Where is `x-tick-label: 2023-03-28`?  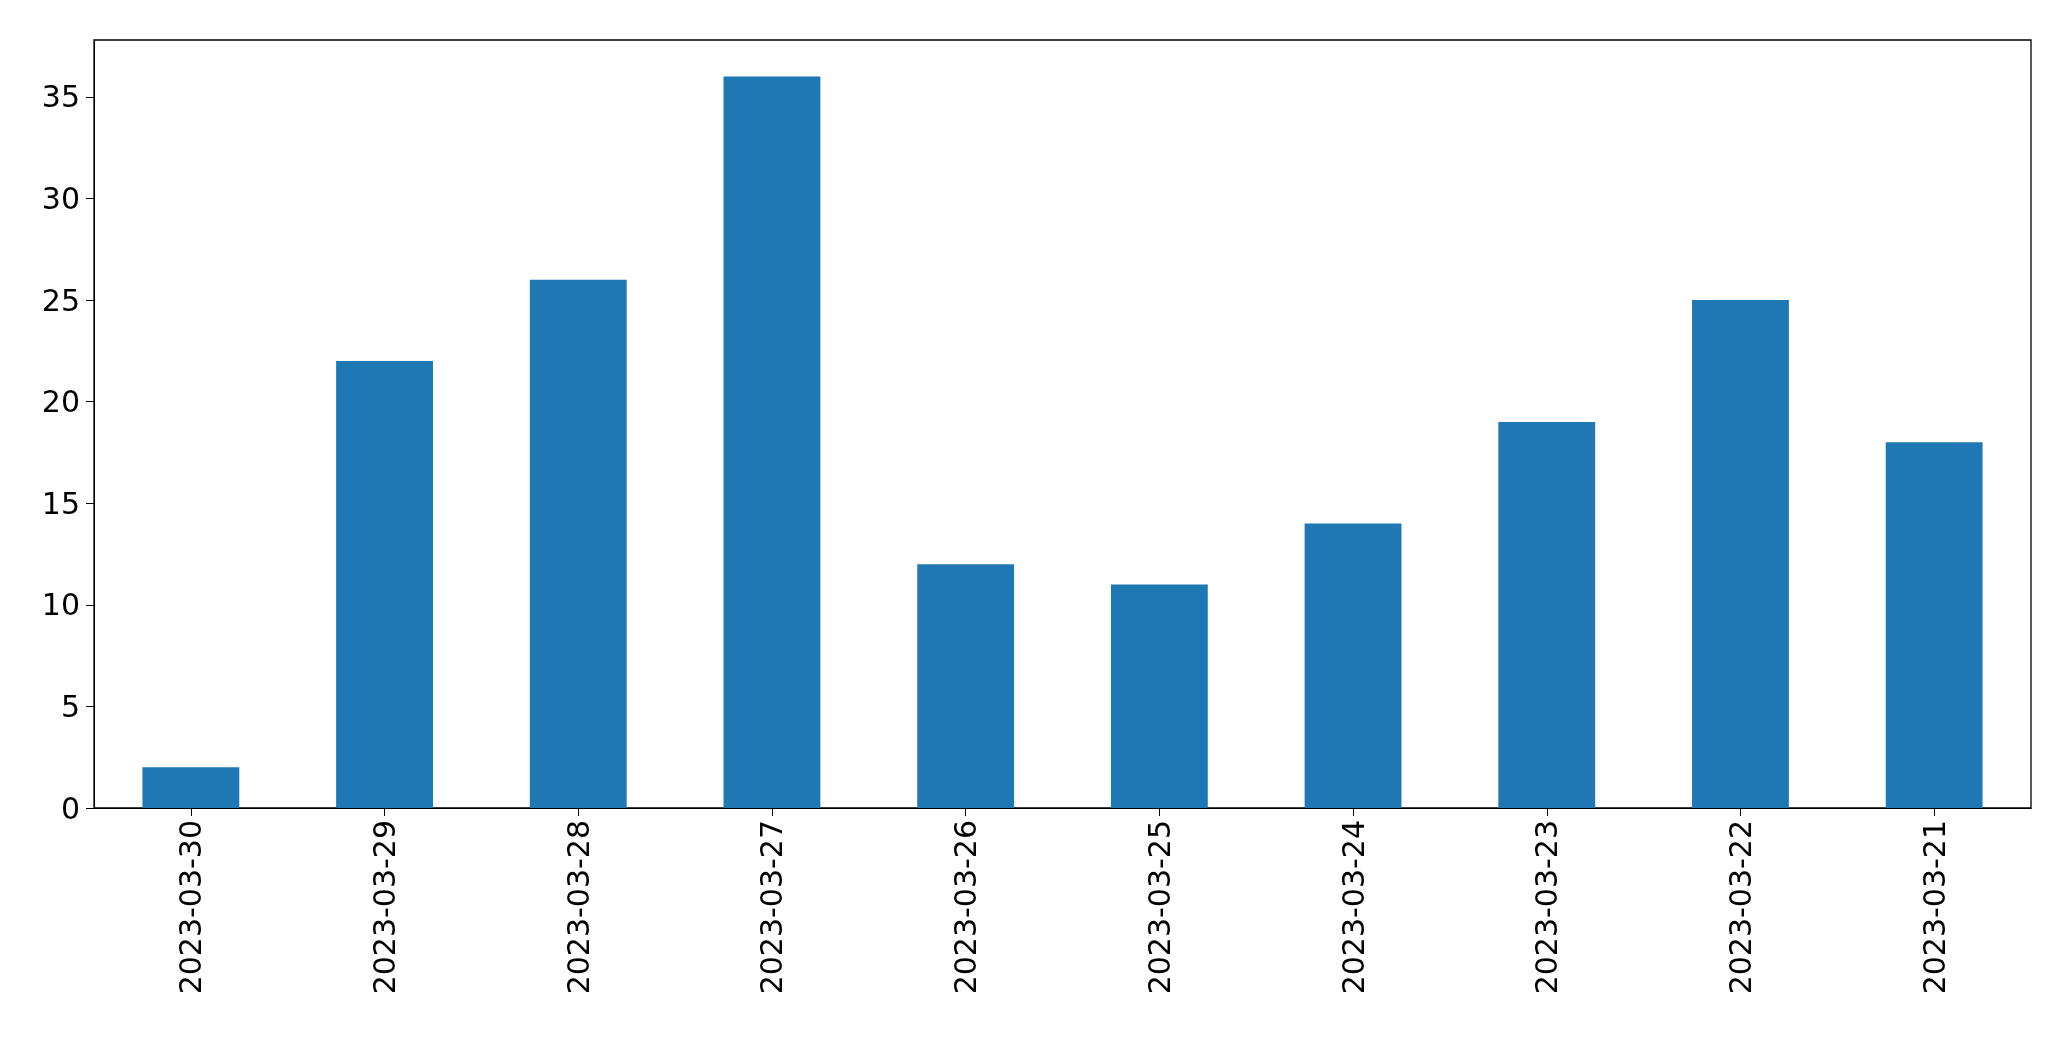
x-tick-label: 2023-03-28 is located at coordinates (578, 907).